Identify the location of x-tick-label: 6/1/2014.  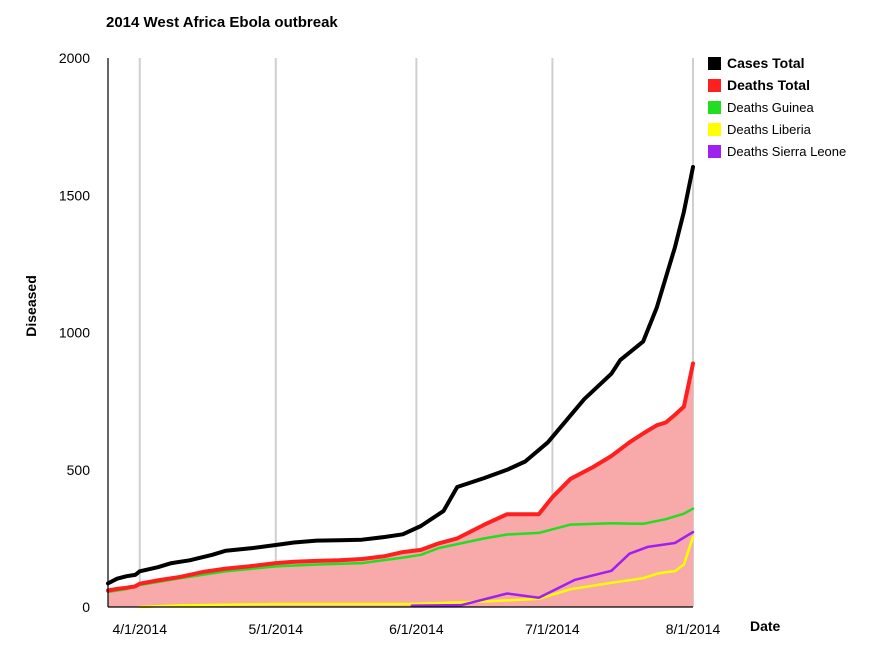
(416, 629).